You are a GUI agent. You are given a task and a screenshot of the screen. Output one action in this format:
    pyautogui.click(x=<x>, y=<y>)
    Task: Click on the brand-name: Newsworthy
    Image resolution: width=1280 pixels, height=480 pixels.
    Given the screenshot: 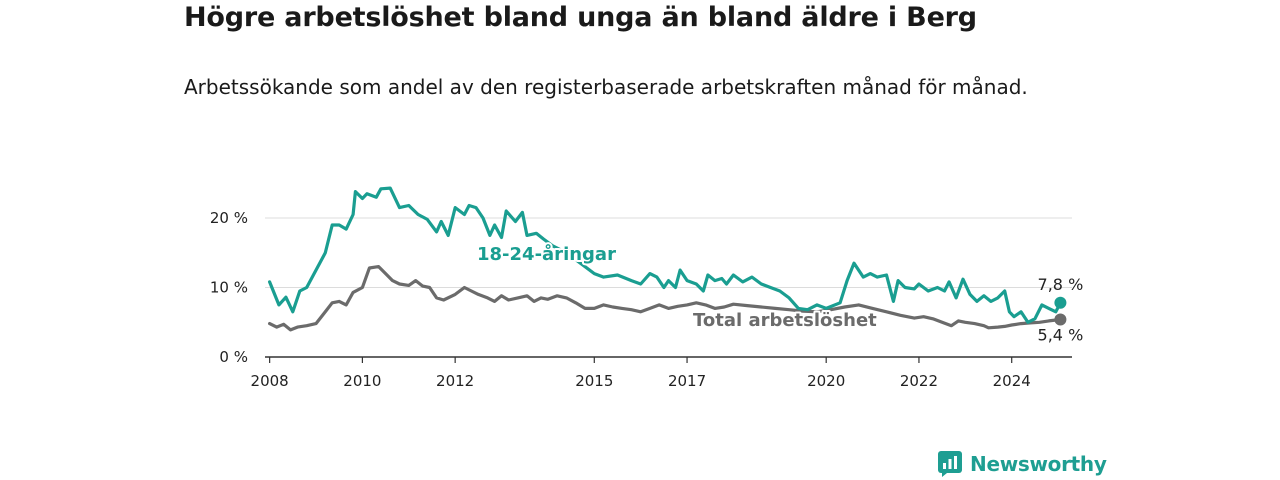 What is the action you would take?
    pyautogui.click(x=1038, y=464)
    